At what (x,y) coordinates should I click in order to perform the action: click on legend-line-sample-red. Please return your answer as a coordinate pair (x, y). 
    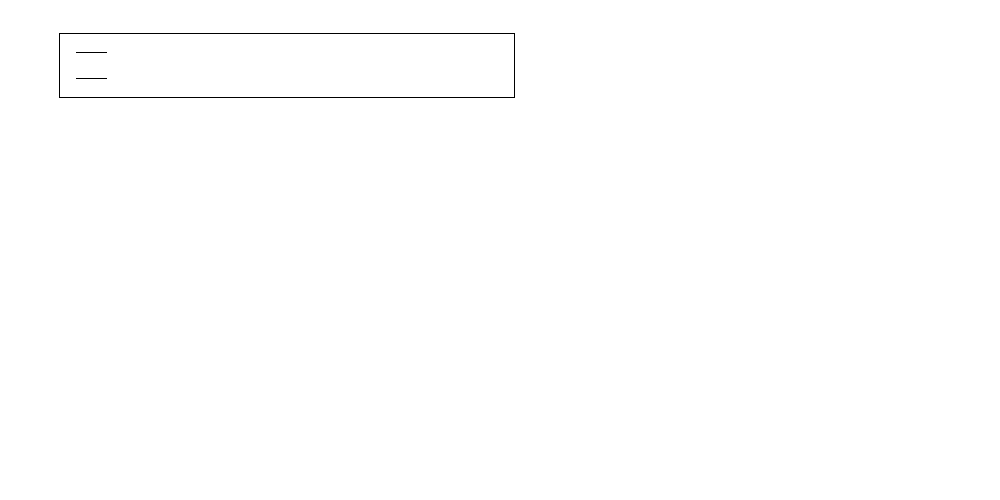
    Looking at the image, I should click on (91, 78).